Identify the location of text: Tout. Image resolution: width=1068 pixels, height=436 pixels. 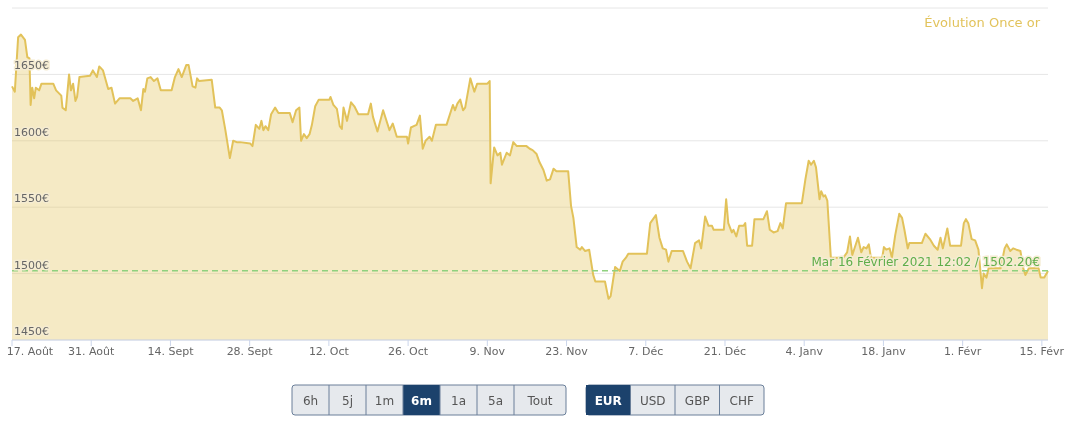
(539, 401).